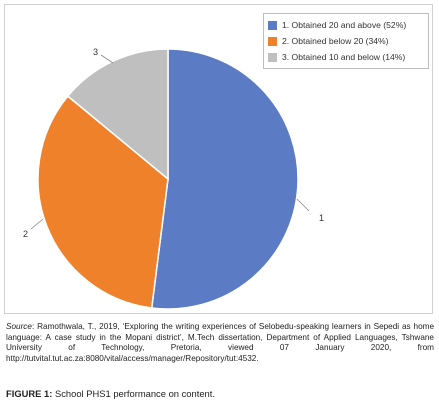  I want to click on legend-item-1: 1. Obtained 20 and above (52%), so click(346, 25).